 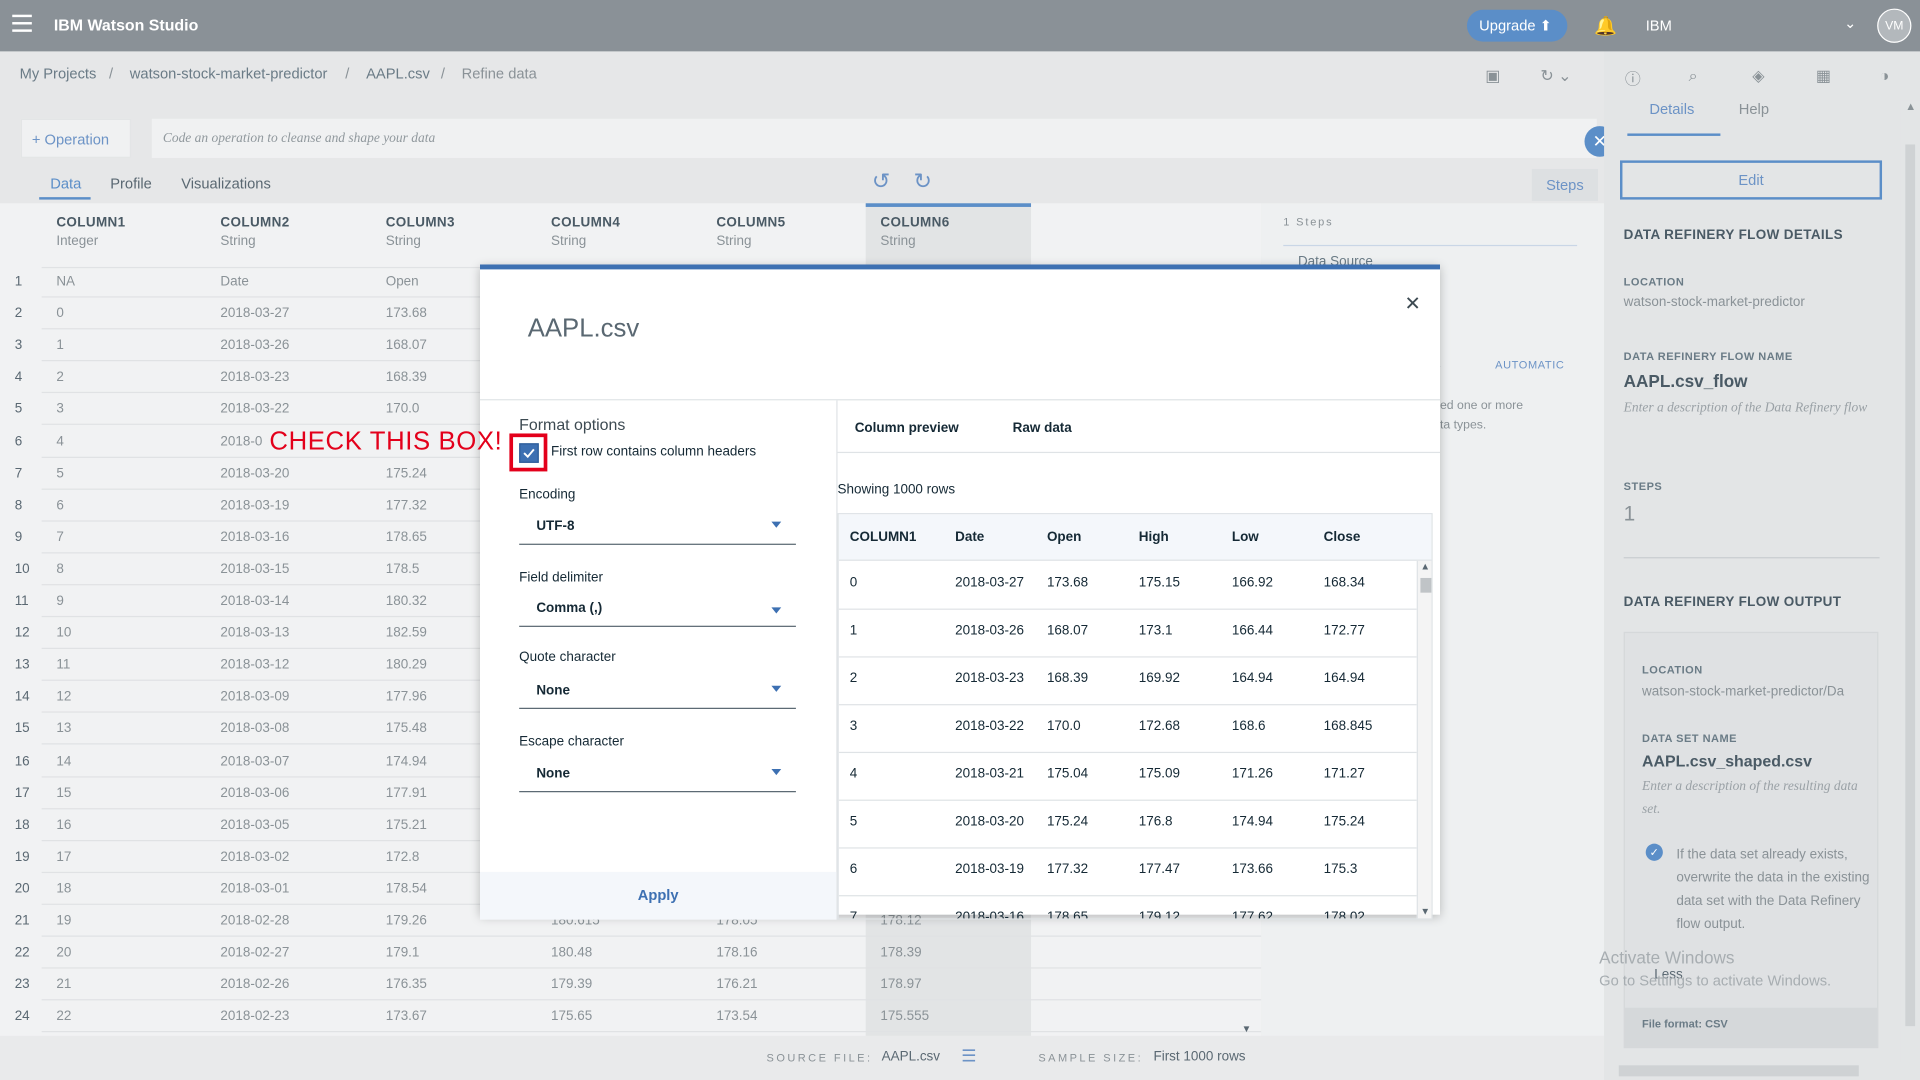 What do you see at coordinates (406, 633) in the screenshot?
I see `table-cell: 182.59` at bounding box center [406, 633].